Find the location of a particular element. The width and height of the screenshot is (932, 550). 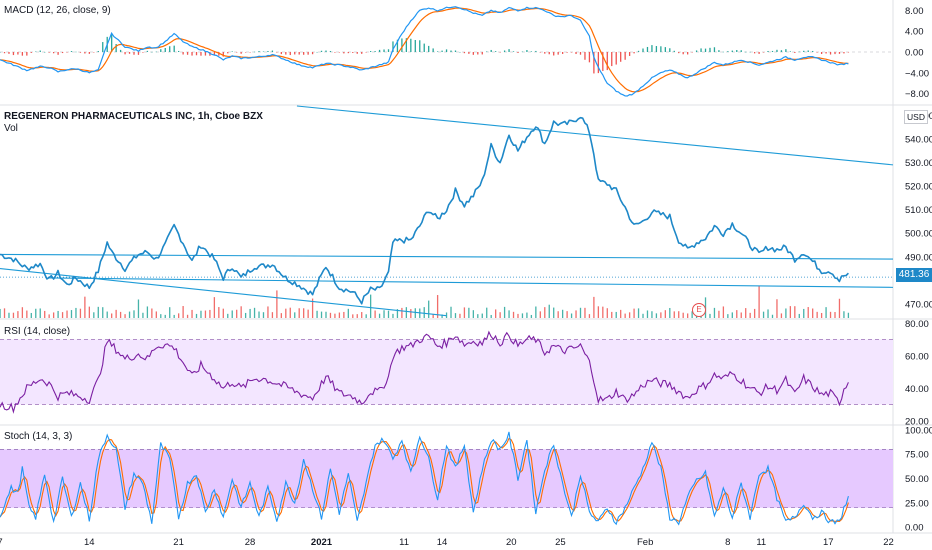

price-axis-tick: 500.00 is located at coordinates (918, 234).